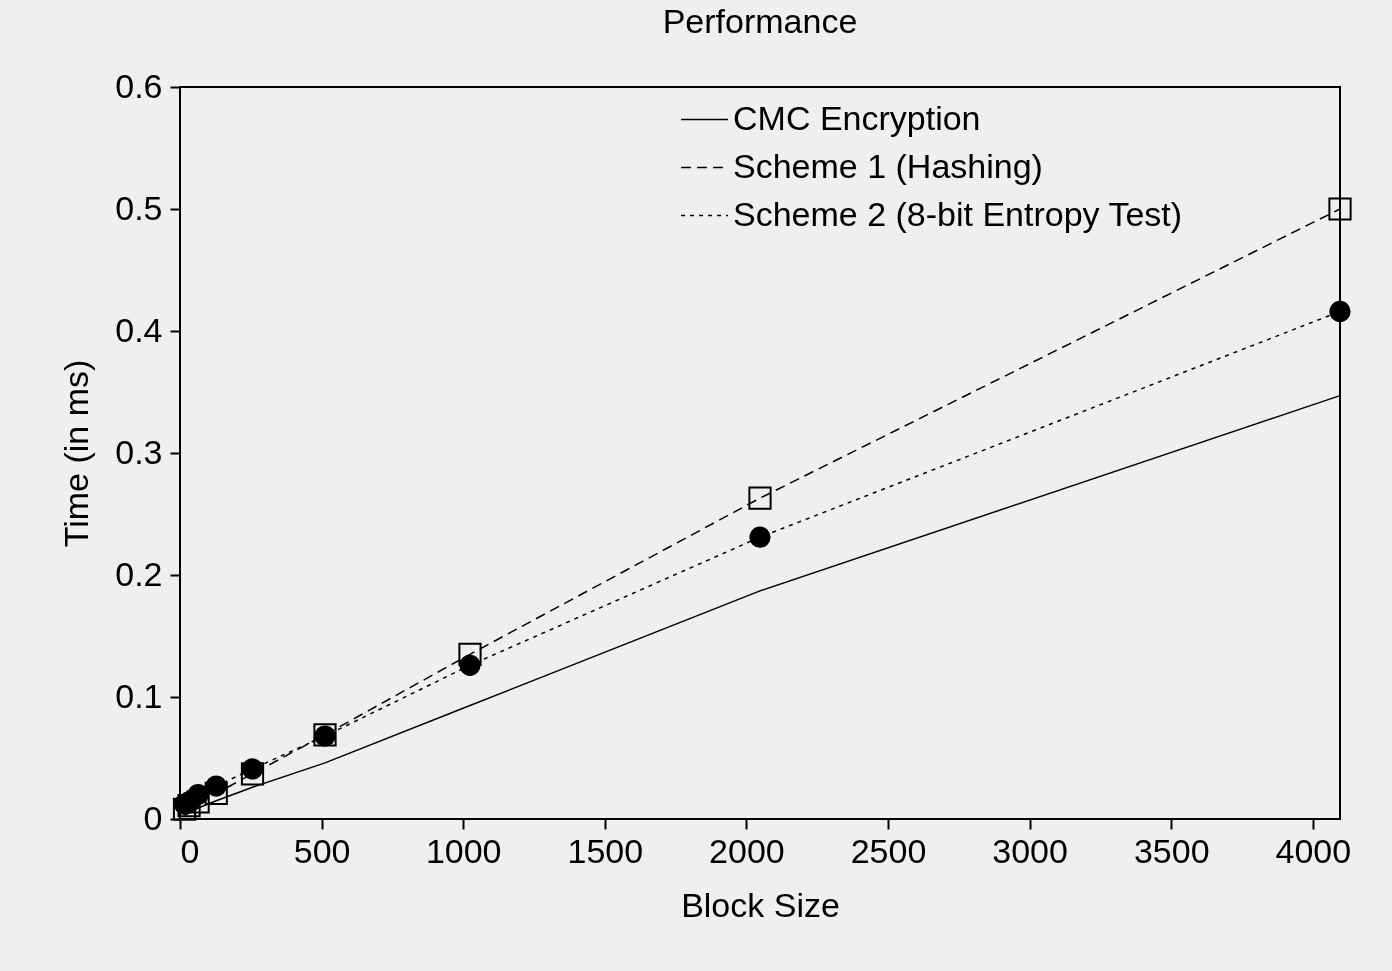 This screenshot has height=971, width=1392. What do you see at coordinates (747, 850) in the screenshot?
I see `x-tick-label: 2000` at bounding box center [747, 850].